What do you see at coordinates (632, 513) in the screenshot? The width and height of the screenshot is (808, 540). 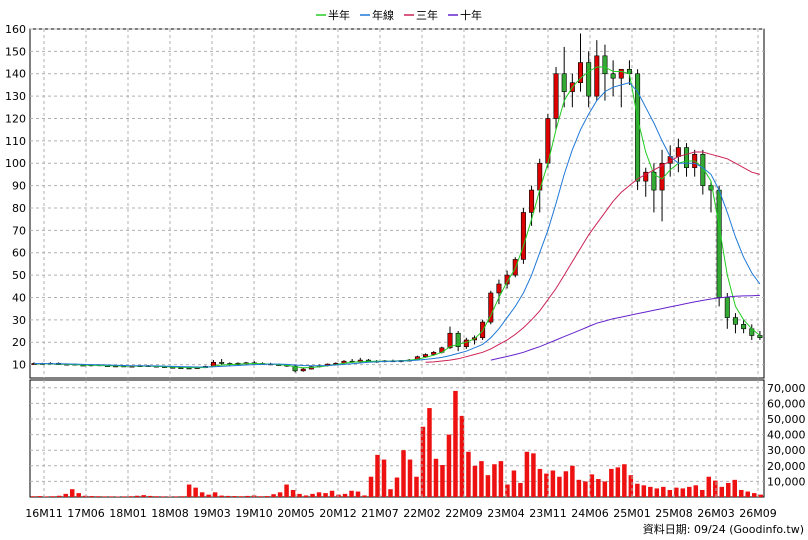 I see `x-tick-label: 25M01` at bounding box center [632, 513].